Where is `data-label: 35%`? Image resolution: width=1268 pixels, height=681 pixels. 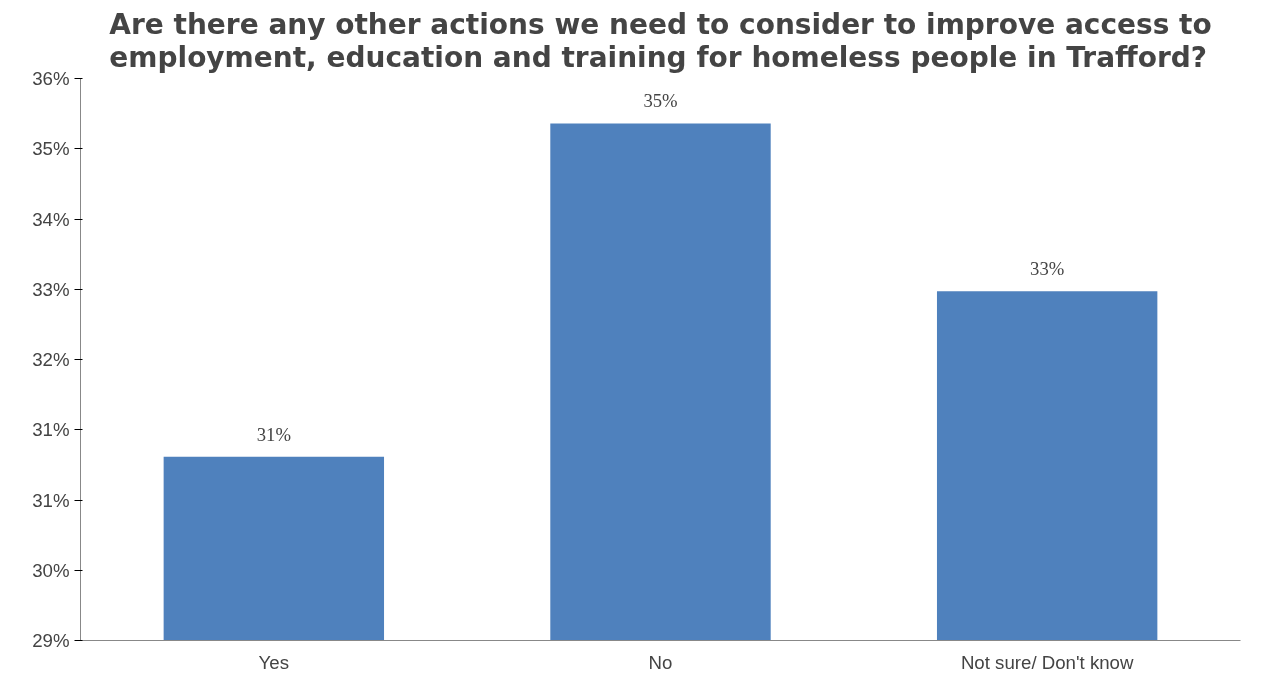
data-label: 35% is located at coordinates (660, 101).